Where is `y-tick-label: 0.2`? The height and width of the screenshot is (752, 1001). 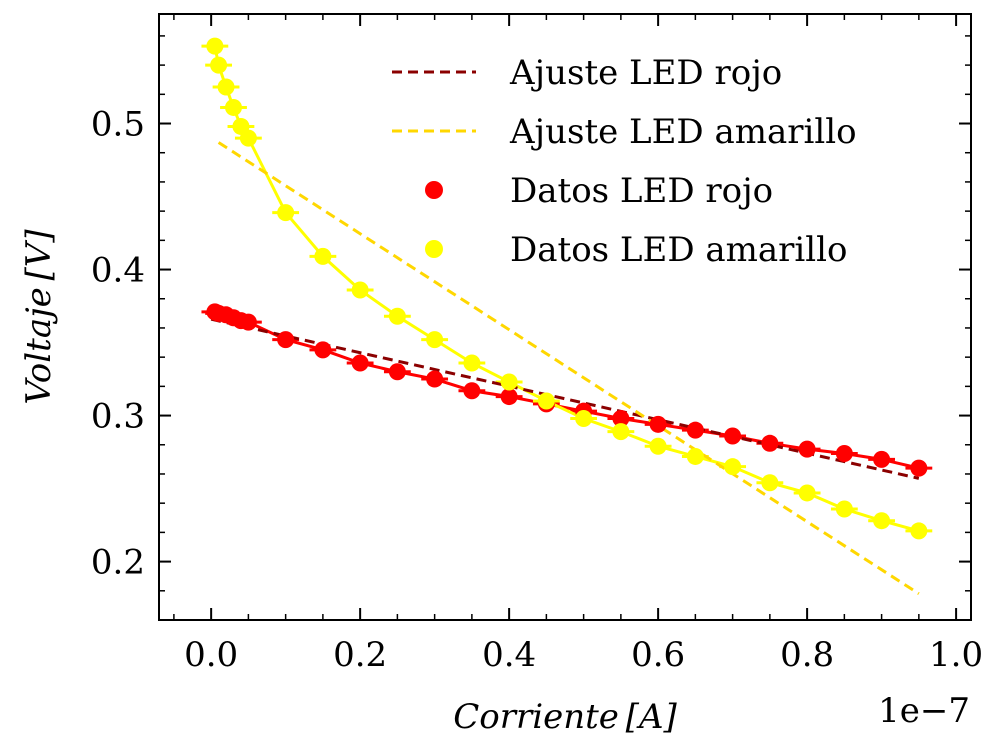
y-tick-label: 0.2 is located at coordinates (118, 563).